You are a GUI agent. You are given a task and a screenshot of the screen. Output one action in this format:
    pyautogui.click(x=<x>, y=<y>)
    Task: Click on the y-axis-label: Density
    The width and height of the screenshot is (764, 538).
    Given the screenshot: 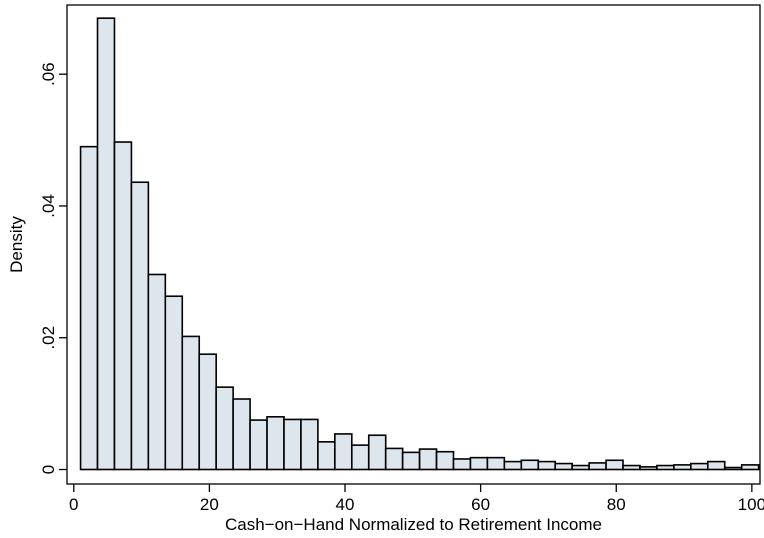 What is the action you would take?
    pyautogui.click(x=16, y=244)
    